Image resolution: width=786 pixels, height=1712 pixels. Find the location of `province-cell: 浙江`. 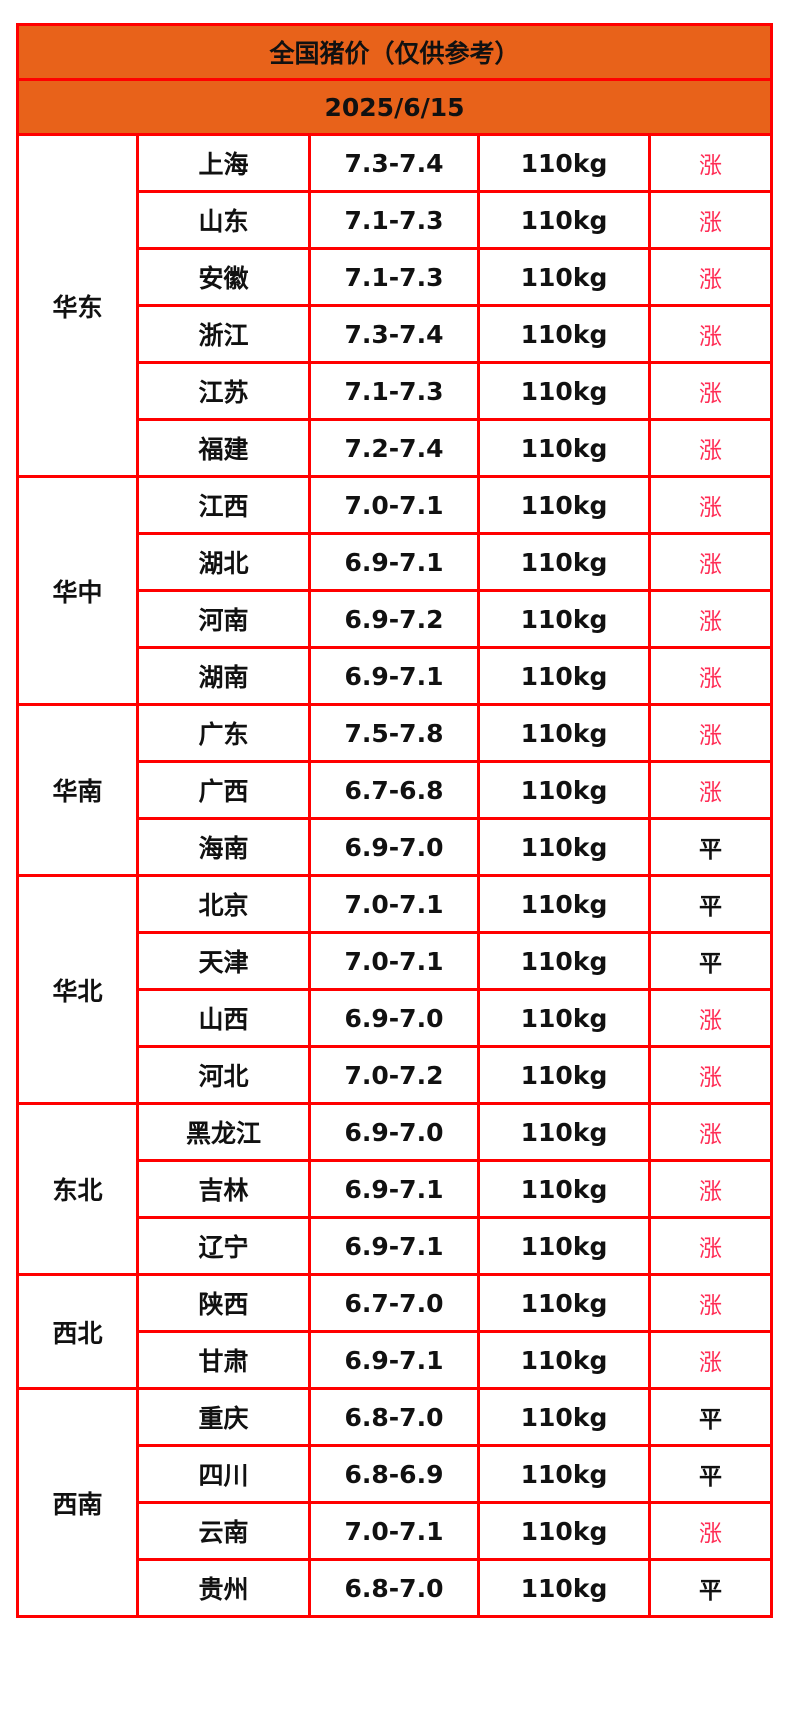

province-cell: 浙江 is located at coordinates (223, 334).